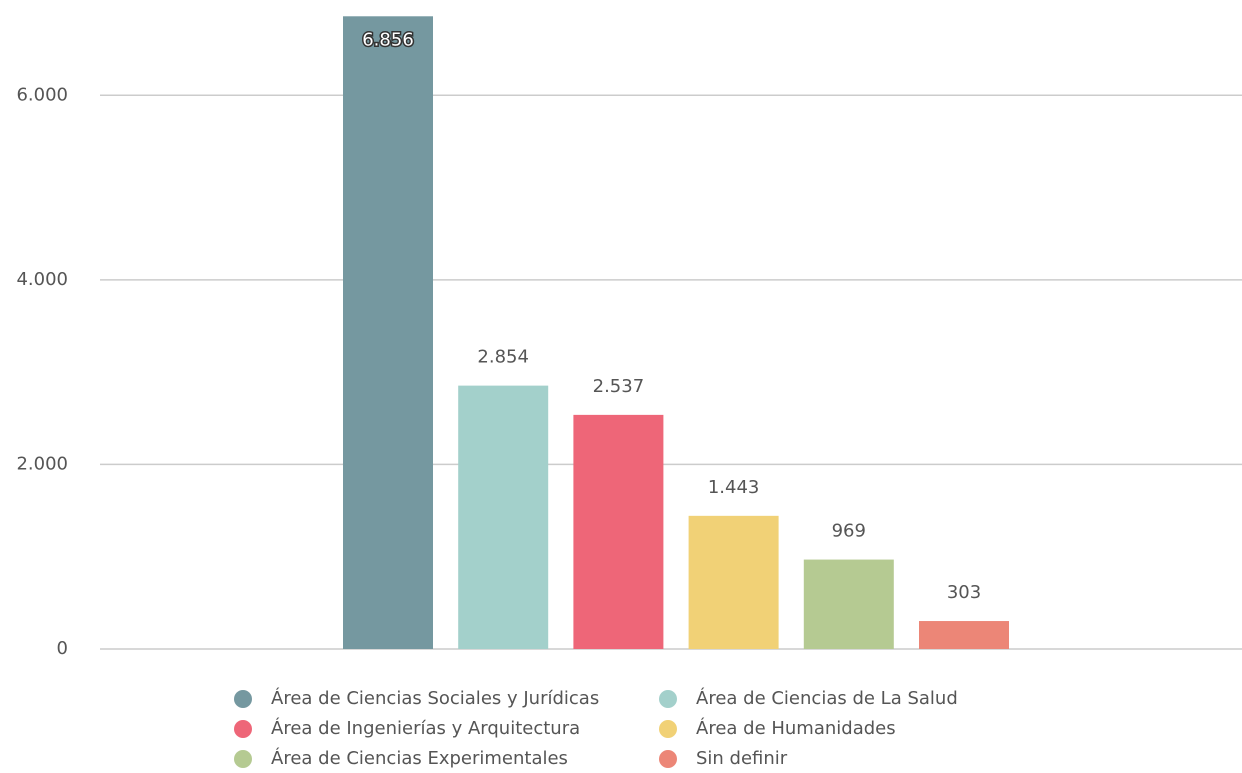 The height and width of the screenshot is (773, 1242). What do you see at coordinates (42, 463) in the screenshot?
I see `y-tick-label: 2.000` at bounding box center [42, 463].